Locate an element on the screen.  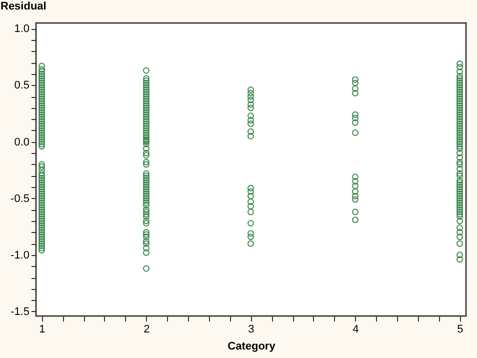
y-tick-label: -0.5 is located at coordinates (20, 198).